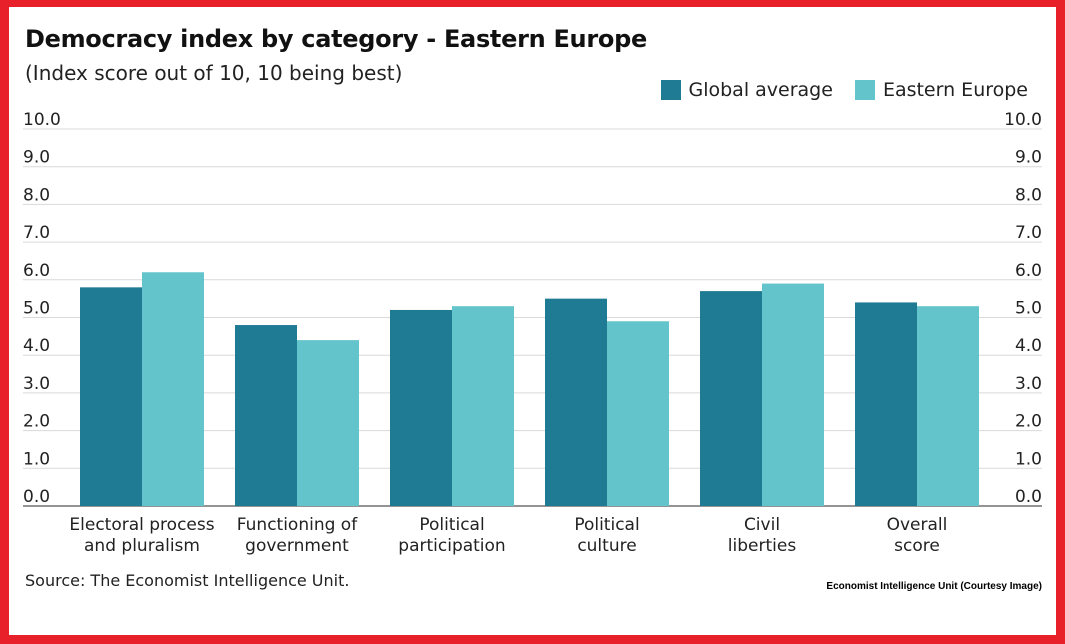 The image size is (1065, 644). I want to click on x-category-label: Overall score, so click(917, 535).